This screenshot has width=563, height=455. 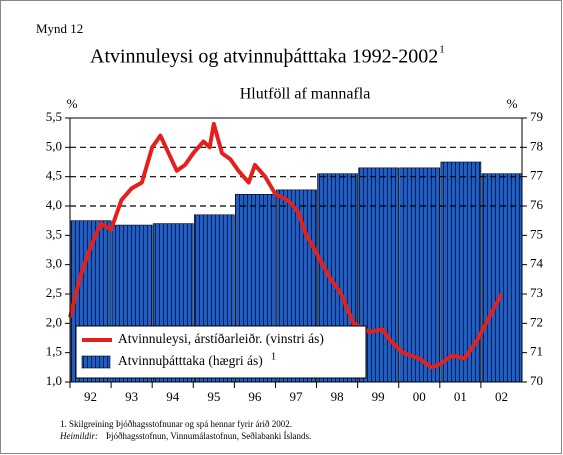 What do you see at coordinates (536, 321) in the screenshot?
I see `y2-tick-label: 72` at bounding box center [536, 321].